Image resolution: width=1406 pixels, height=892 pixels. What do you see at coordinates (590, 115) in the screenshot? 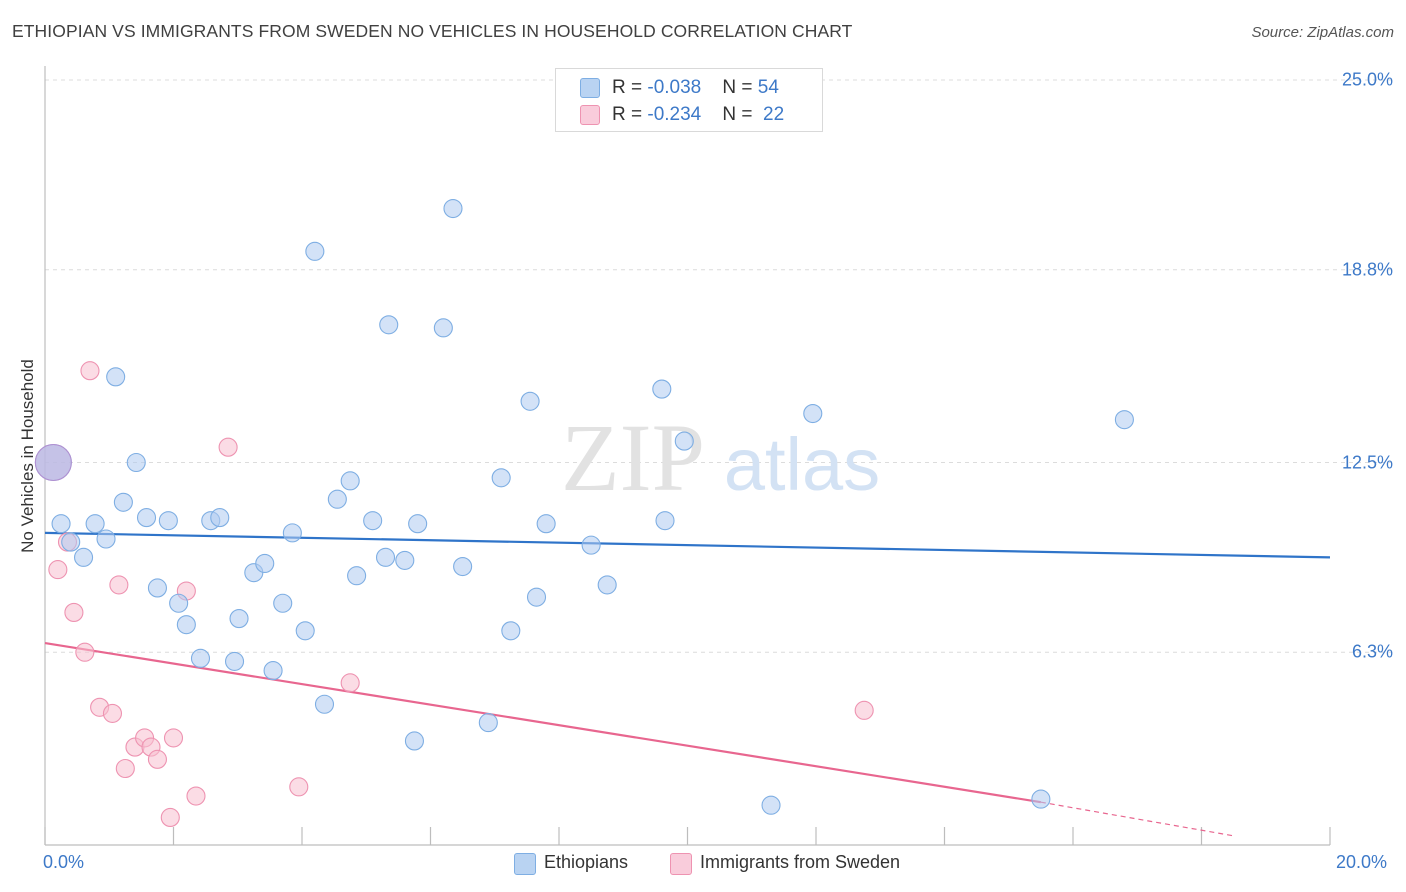
I see `legend-swatch-pink` at bounding box center [590, 115].